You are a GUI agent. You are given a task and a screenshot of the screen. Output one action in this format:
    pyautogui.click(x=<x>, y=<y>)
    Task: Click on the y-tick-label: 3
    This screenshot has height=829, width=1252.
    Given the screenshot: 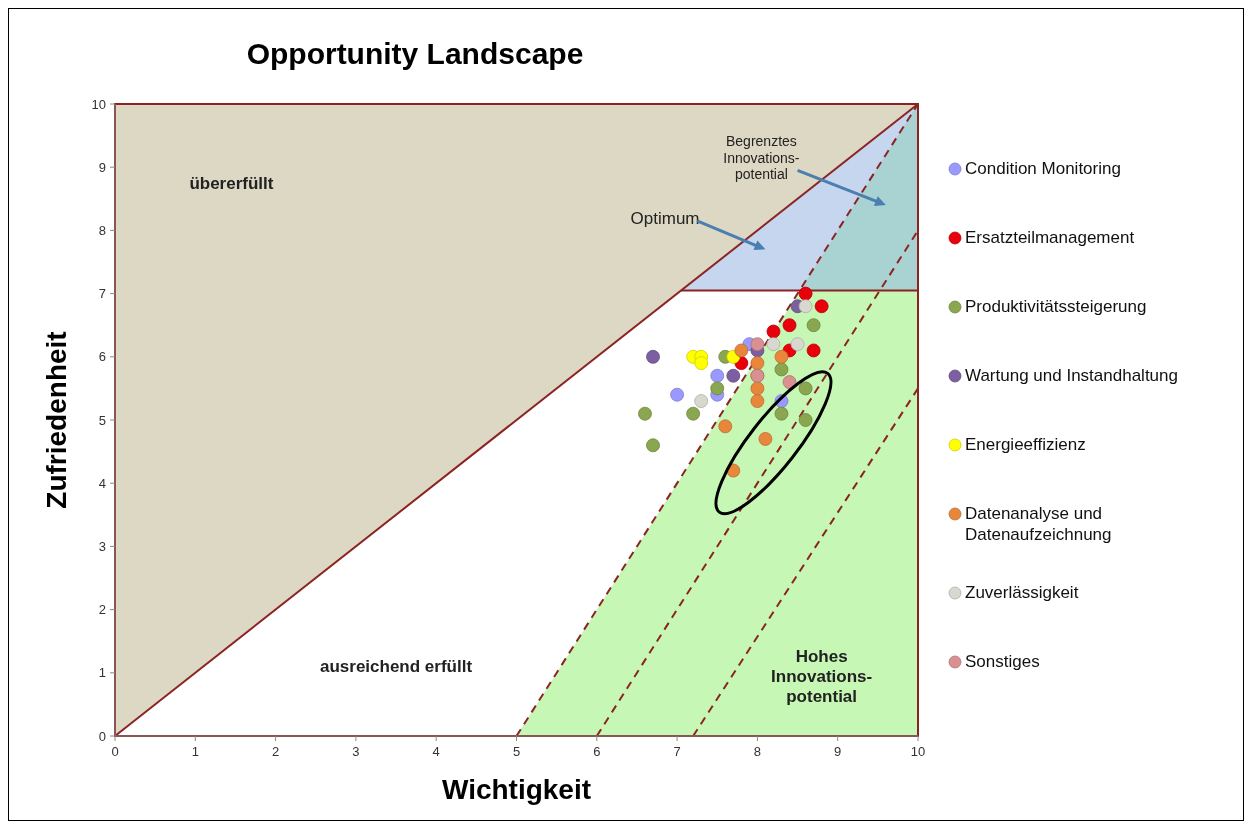 What is the action you would take?
    pyautogui.click(x=102, y=546)
    